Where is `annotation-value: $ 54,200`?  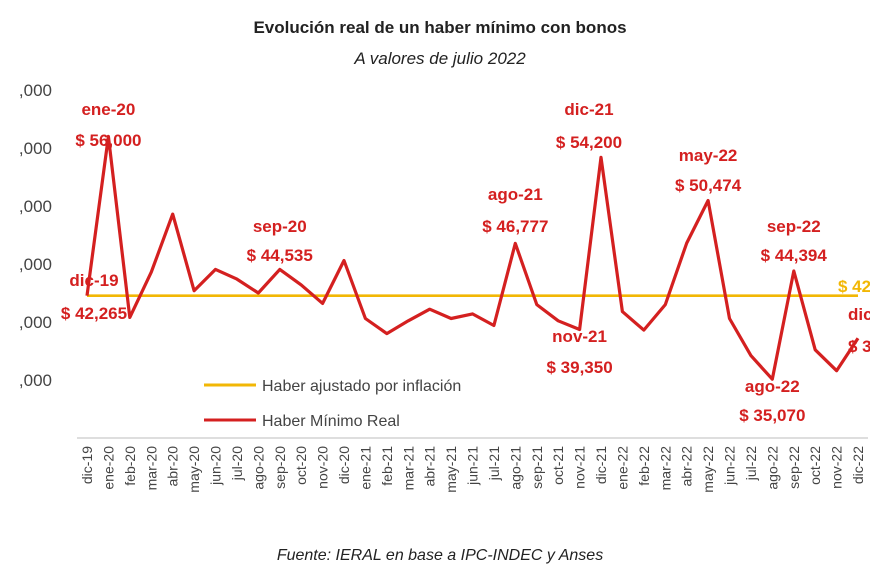
annotation-value: $ 54,200 is located at coordinates (589, 142).